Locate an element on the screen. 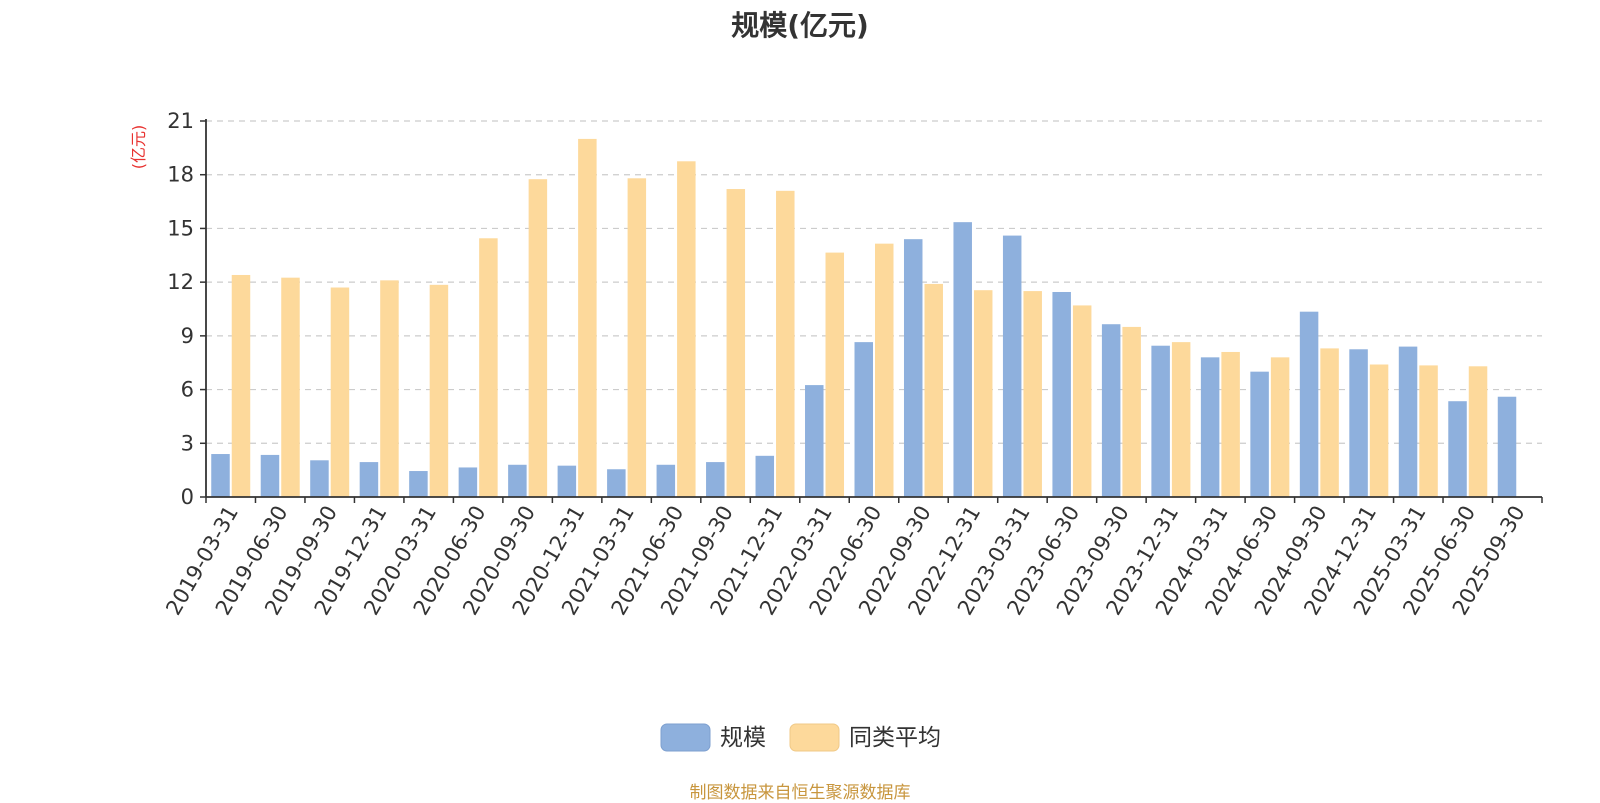 This screenshot has width=1600, height=803. y-tick-label: 12 is located at coordinates (180, 282).